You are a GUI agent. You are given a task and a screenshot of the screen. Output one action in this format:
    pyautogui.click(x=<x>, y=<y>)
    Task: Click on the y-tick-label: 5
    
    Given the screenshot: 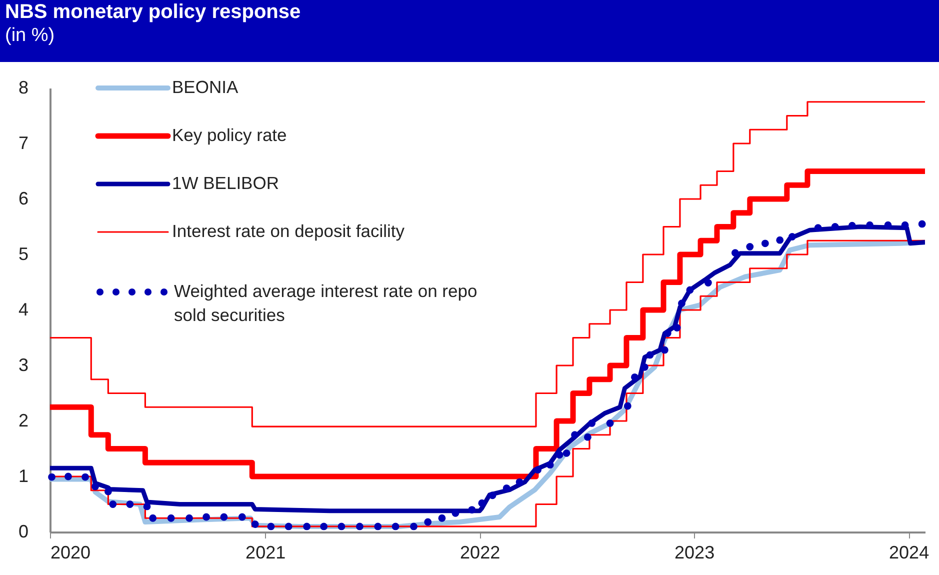 What is the action you would take?
    pyautogui.click(x=23, y=254)
    